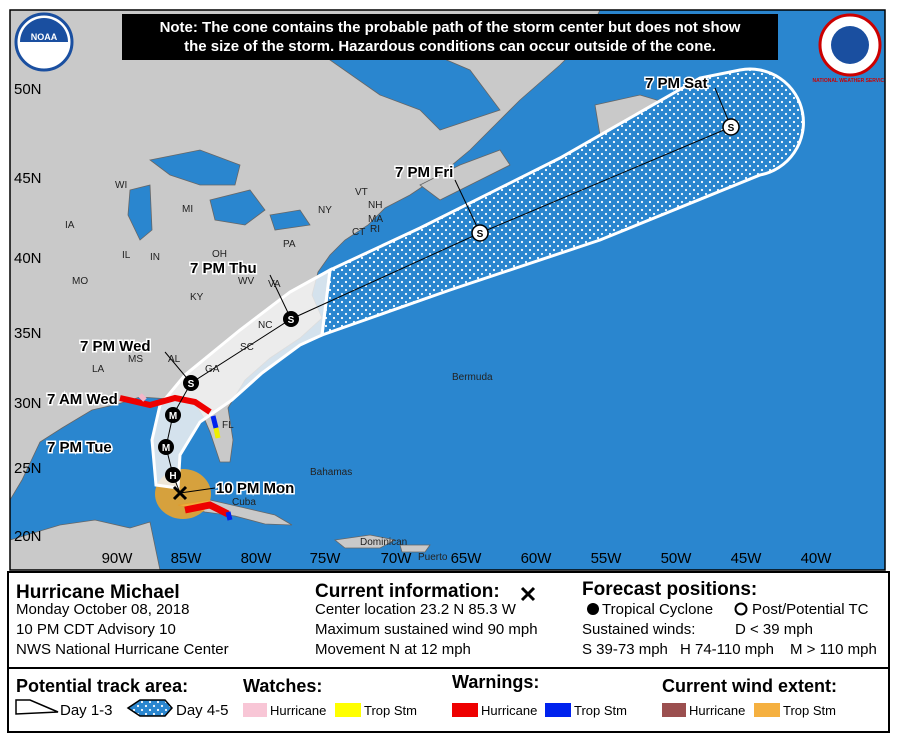 The height and width of the screenshot is (741, 897). I want to click on day13-icon, so click(37, 707).